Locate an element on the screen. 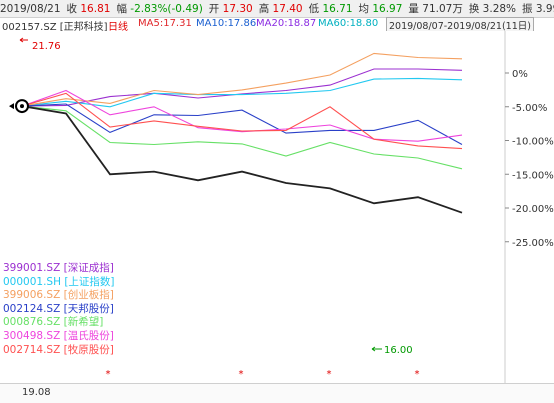 This screenshot has height=403, width=554. high-arrow-icon is located at coordinates (23, 40).